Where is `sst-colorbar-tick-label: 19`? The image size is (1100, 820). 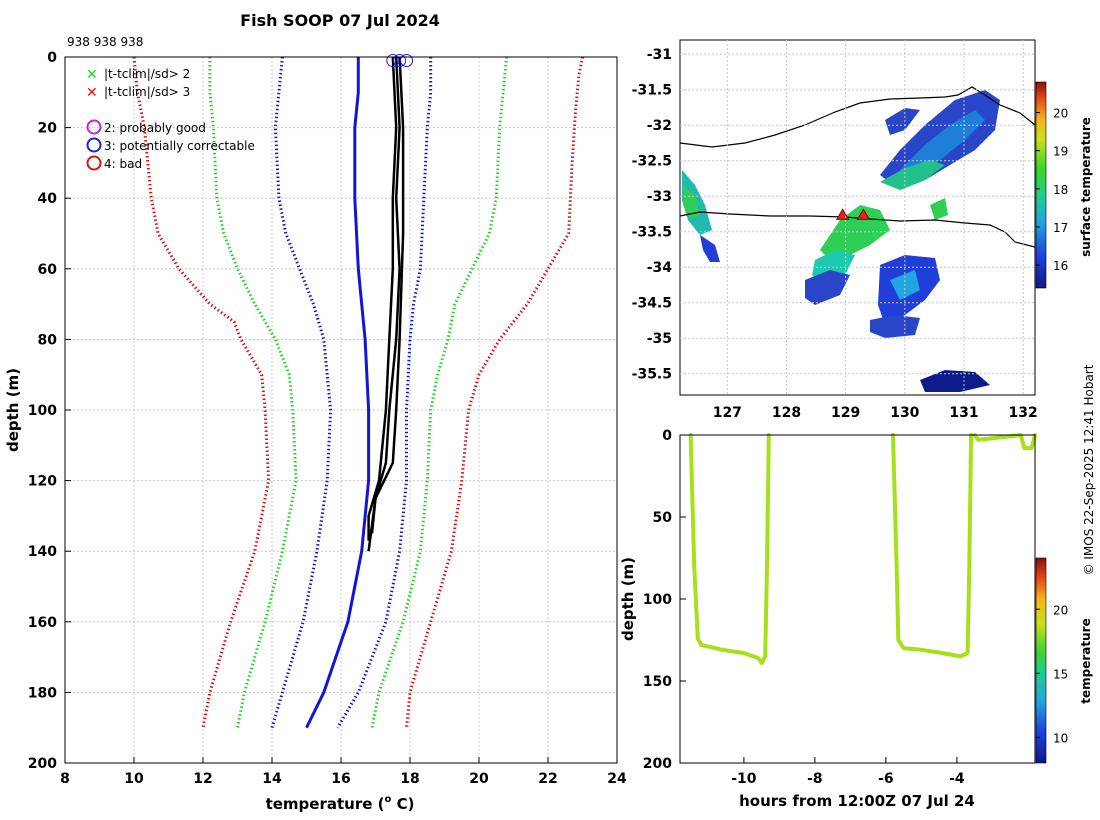
sst-colorbar-tick-label: 19 is located at coordinates (1060, 152).